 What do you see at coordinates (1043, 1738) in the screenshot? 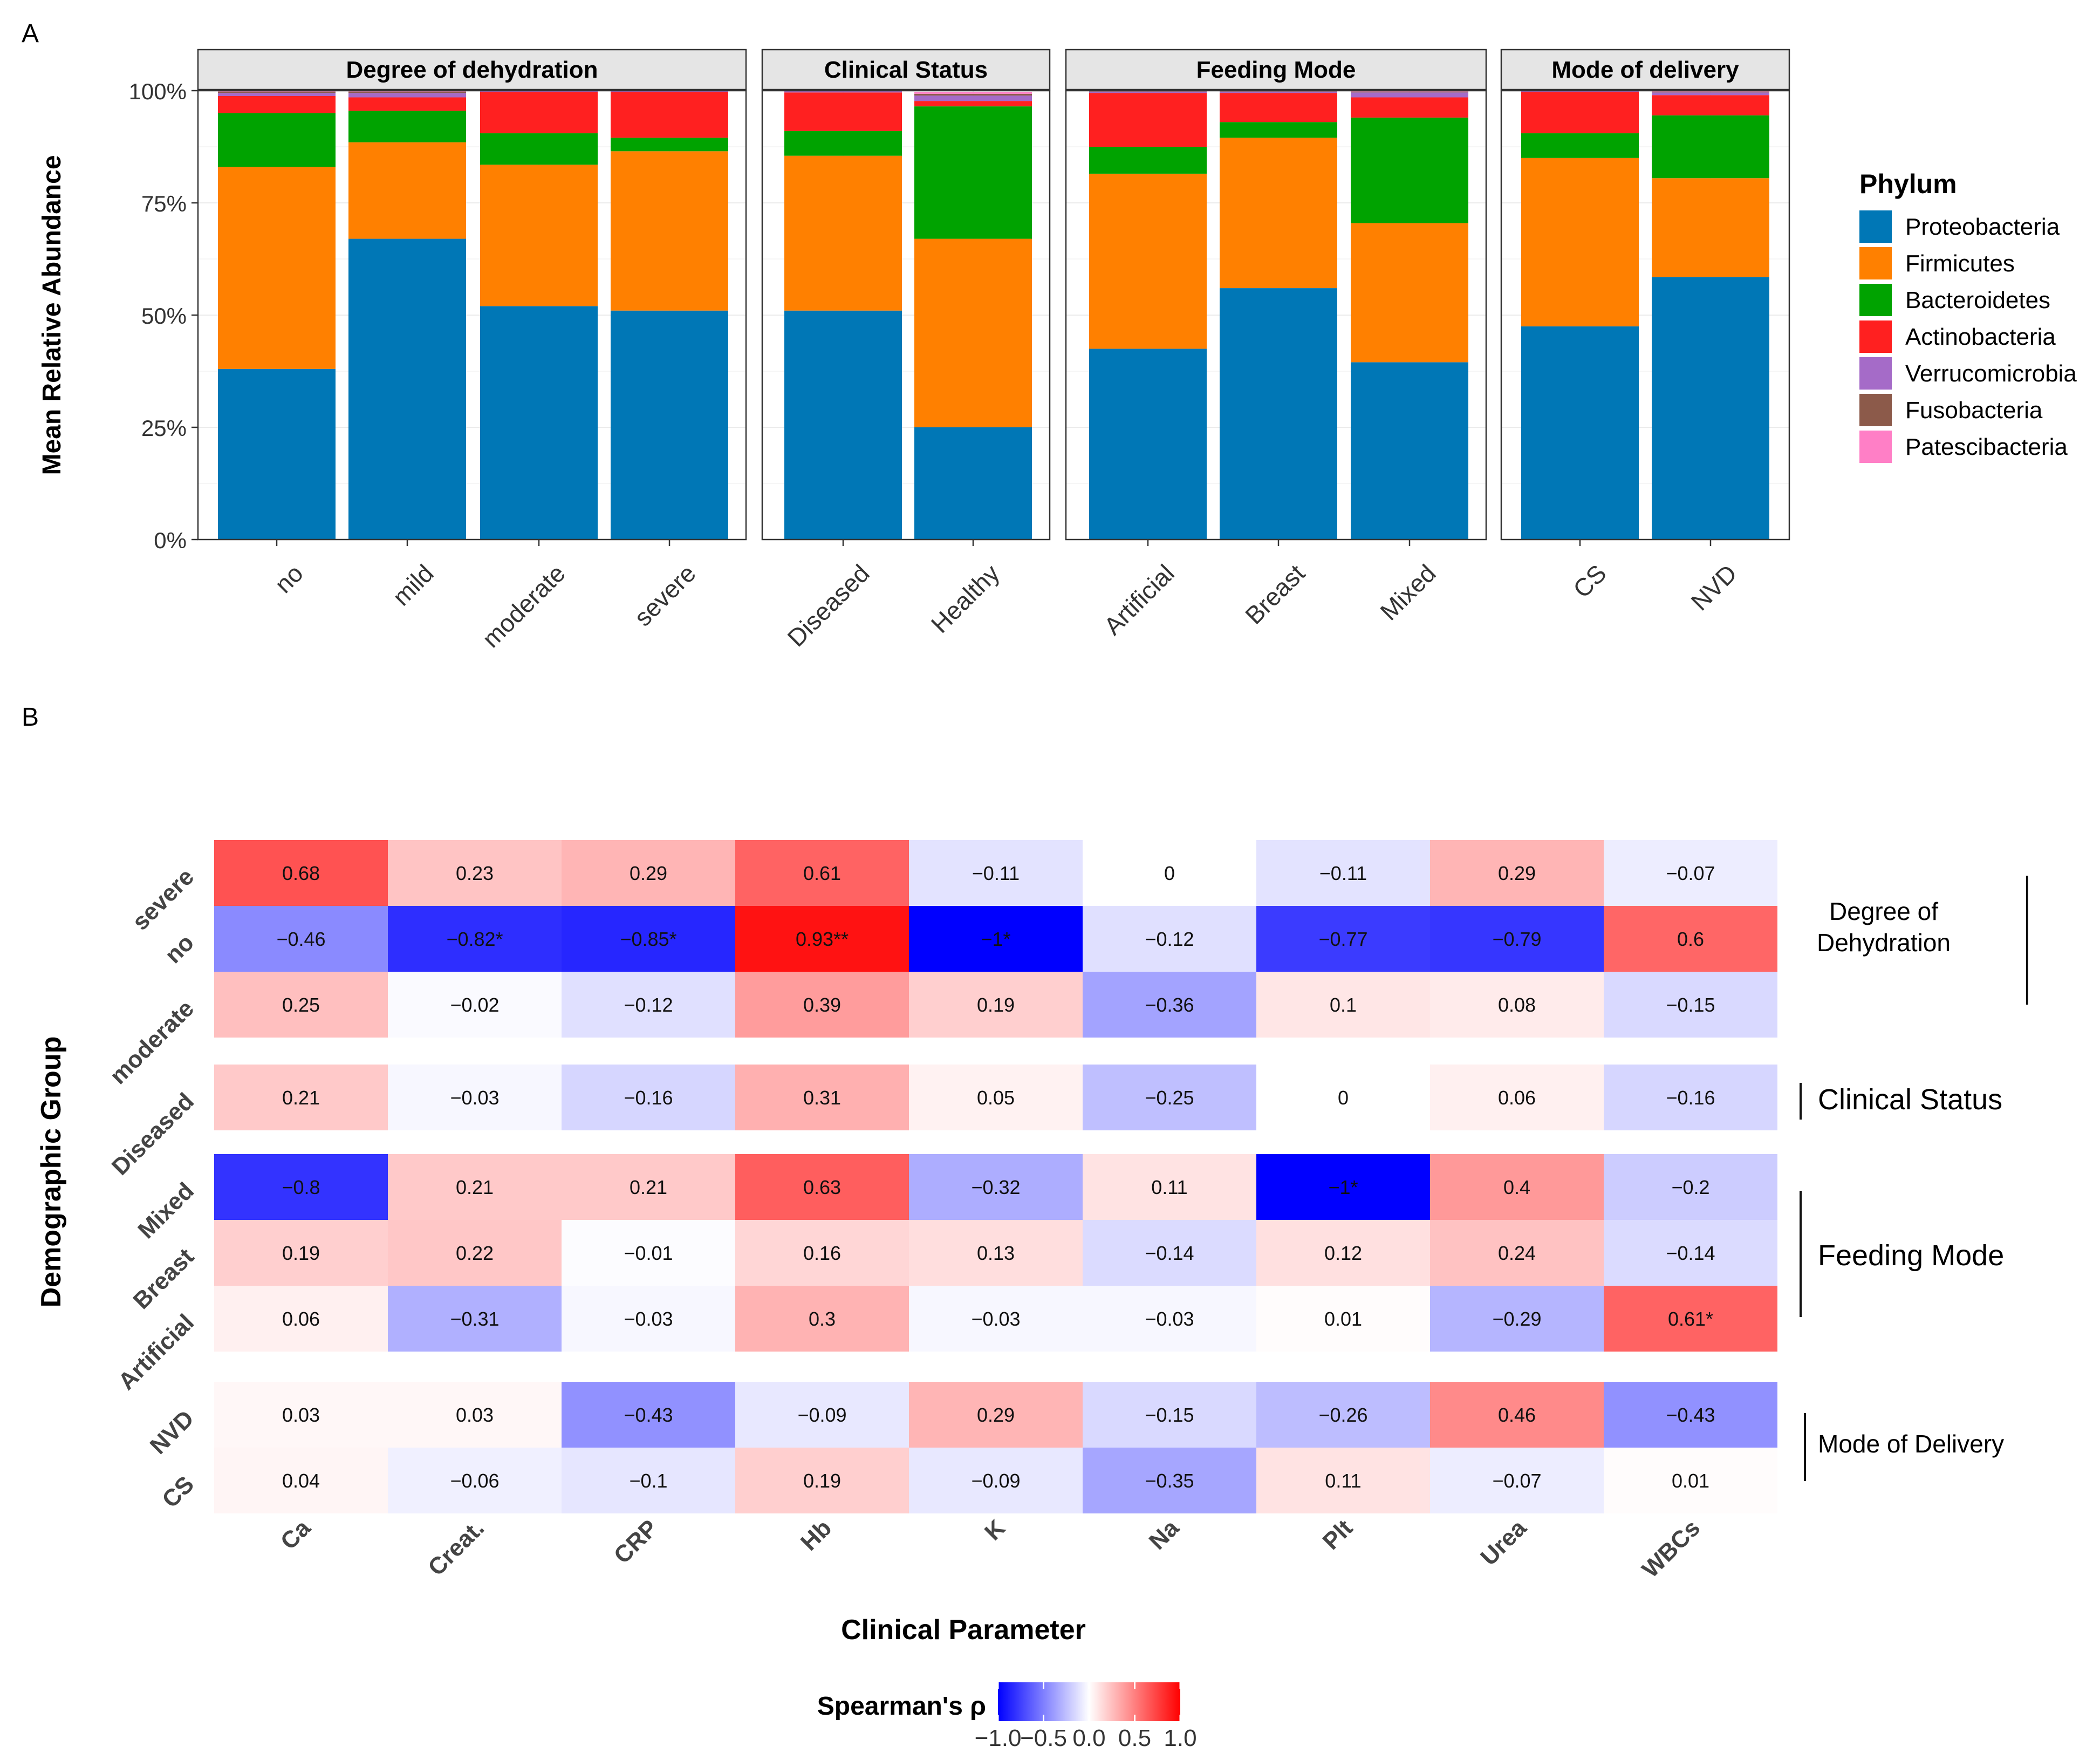
I see `colorbar-tick-label: −0.5` at bounding box center [1043, 1738].